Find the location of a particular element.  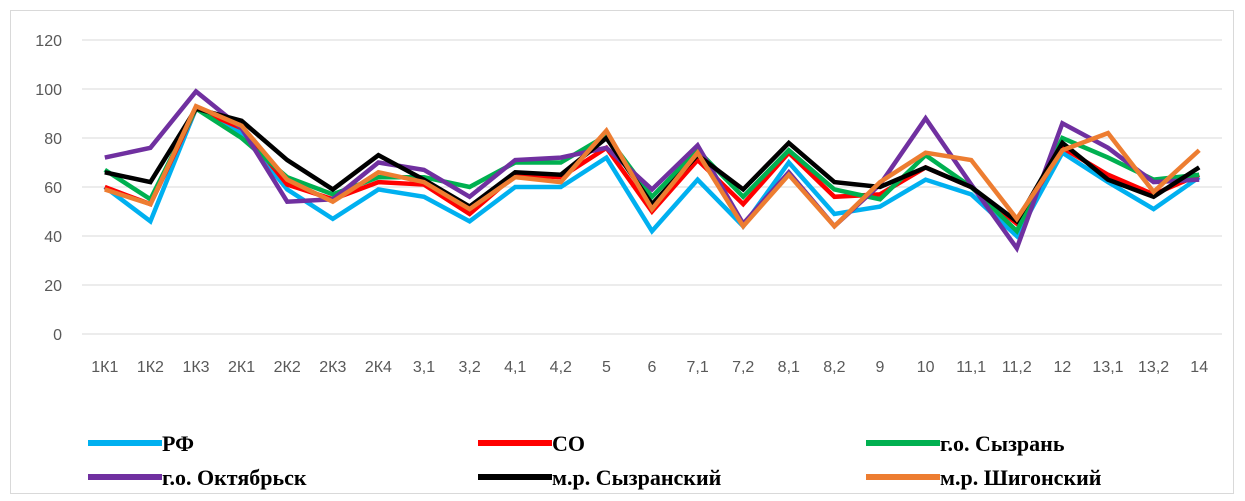

legend-label: г.о. Сызрань is located at coordinates (1002, 443).